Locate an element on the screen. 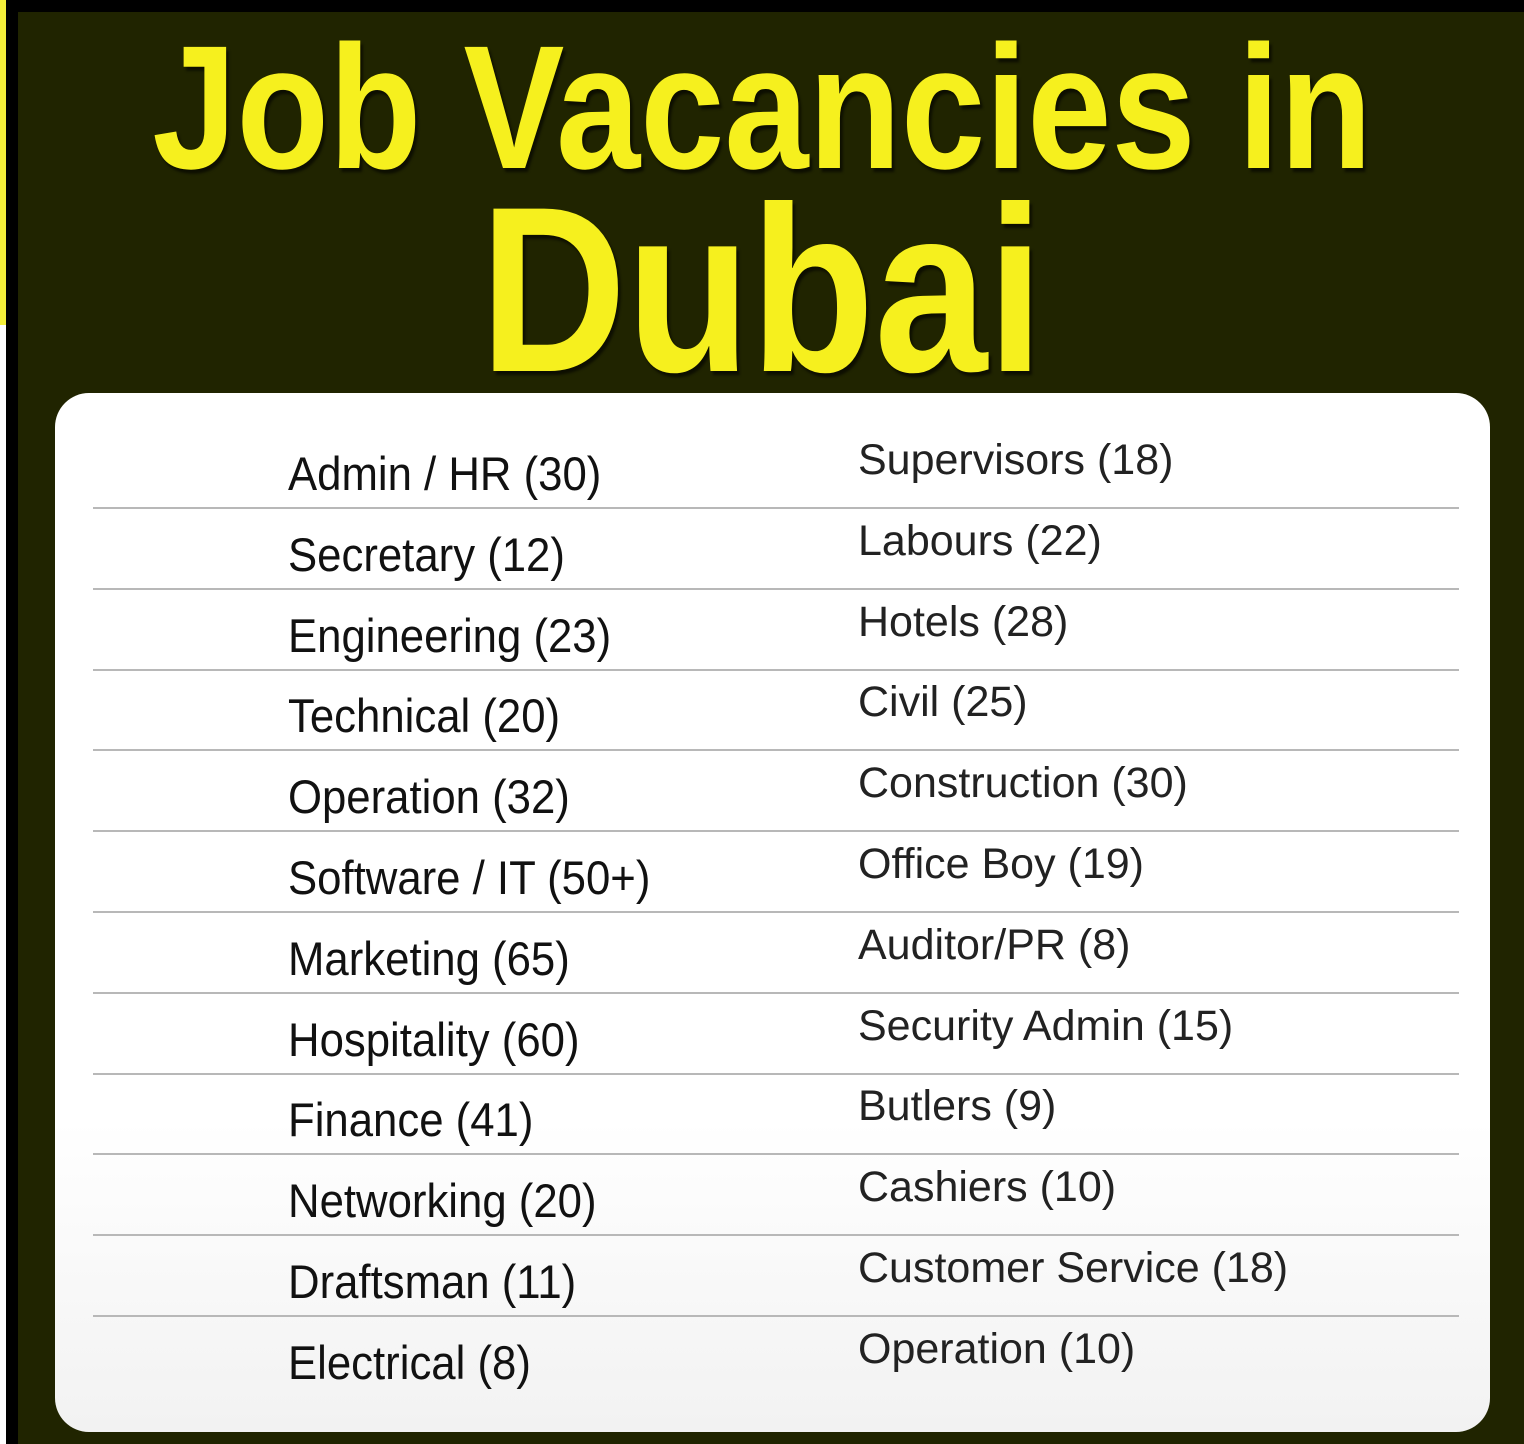 The width and height of the screenshot is (1524, 1444). vacancy-right: Security Admin (15) is located at coordinates (1046, 1025).